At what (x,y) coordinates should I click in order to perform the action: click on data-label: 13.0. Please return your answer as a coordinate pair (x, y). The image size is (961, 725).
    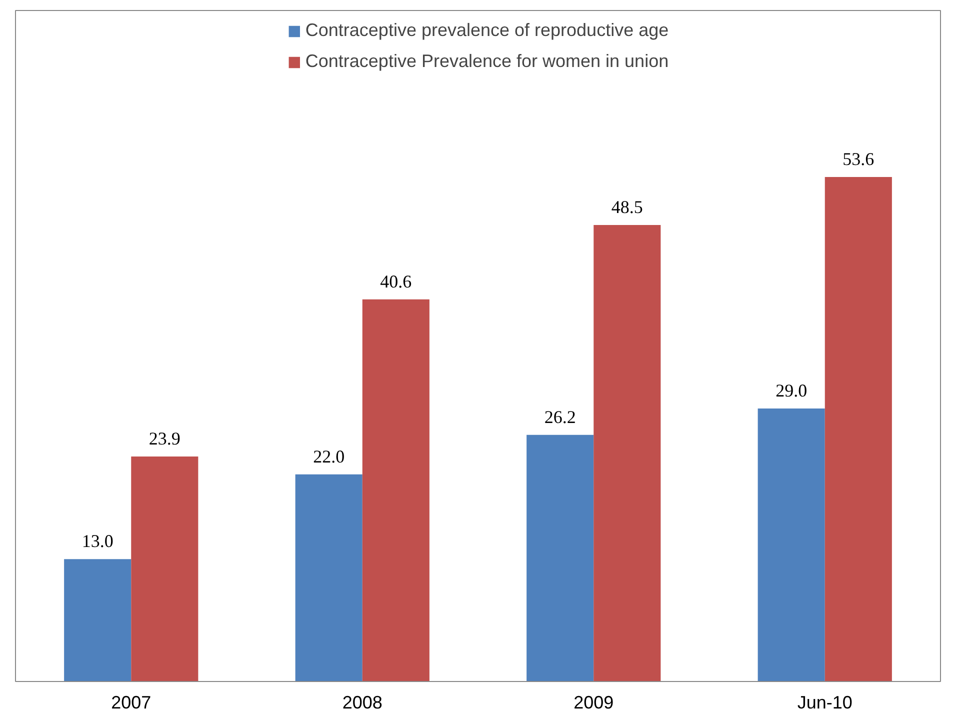
    Looking at the image, I should click on (98, 541).